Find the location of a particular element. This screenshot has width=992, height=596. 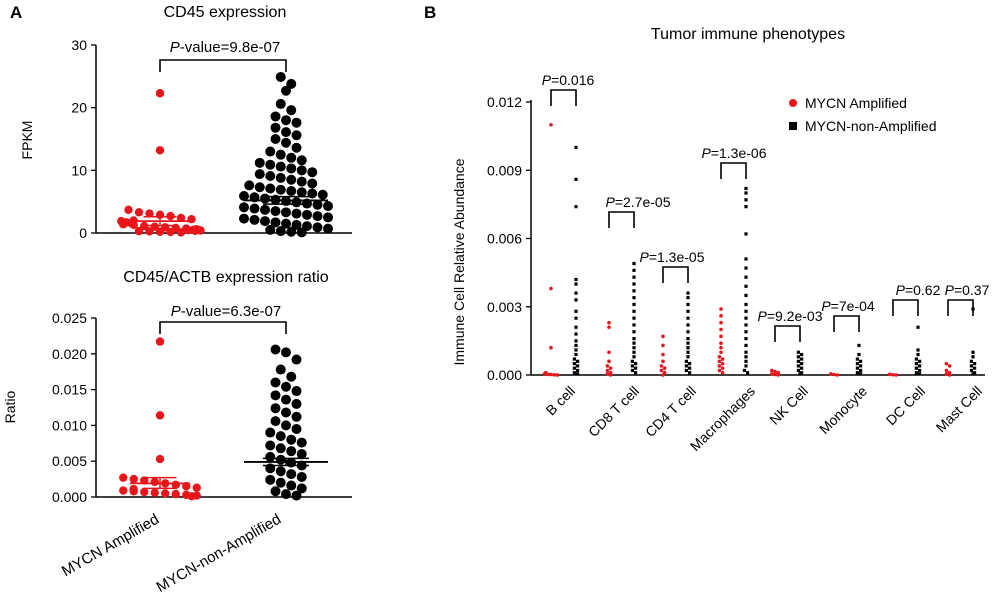

chart-b-ytick-label: 0.012 is located at coordinates (504, 102).